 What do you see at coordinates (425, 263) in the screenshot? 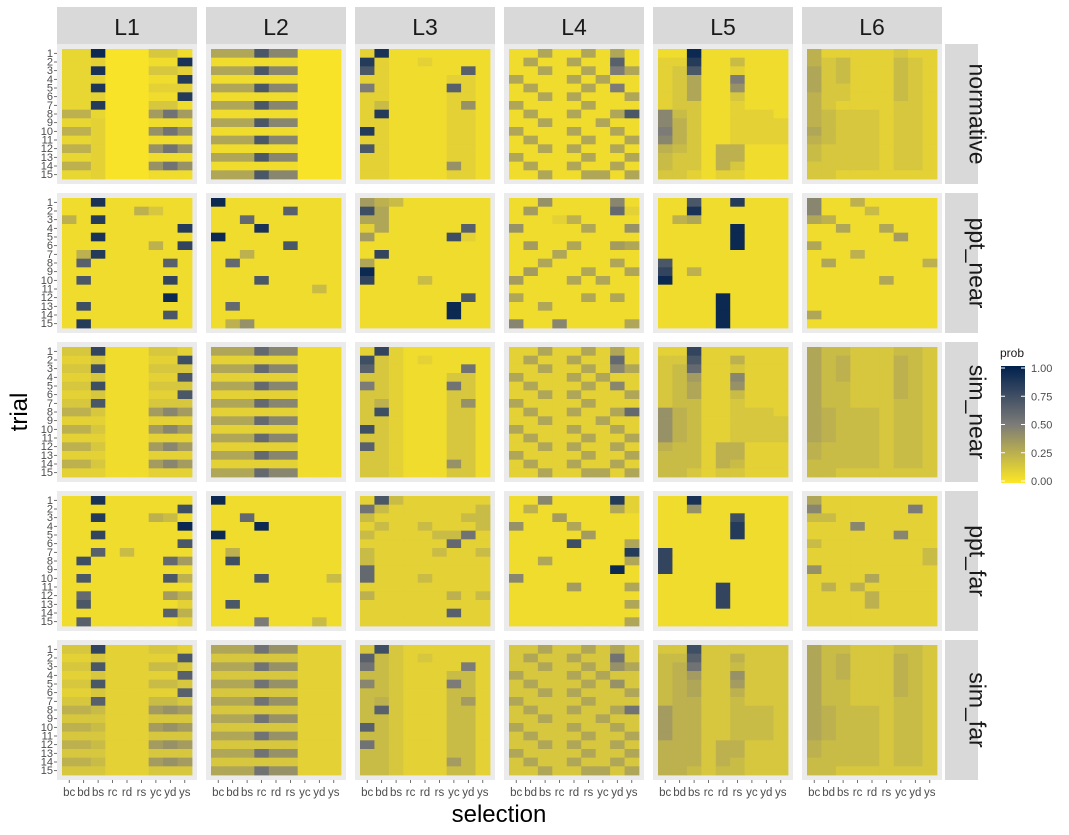
I see `panel-ppt-near-l3` at bounding box center [425, 263].